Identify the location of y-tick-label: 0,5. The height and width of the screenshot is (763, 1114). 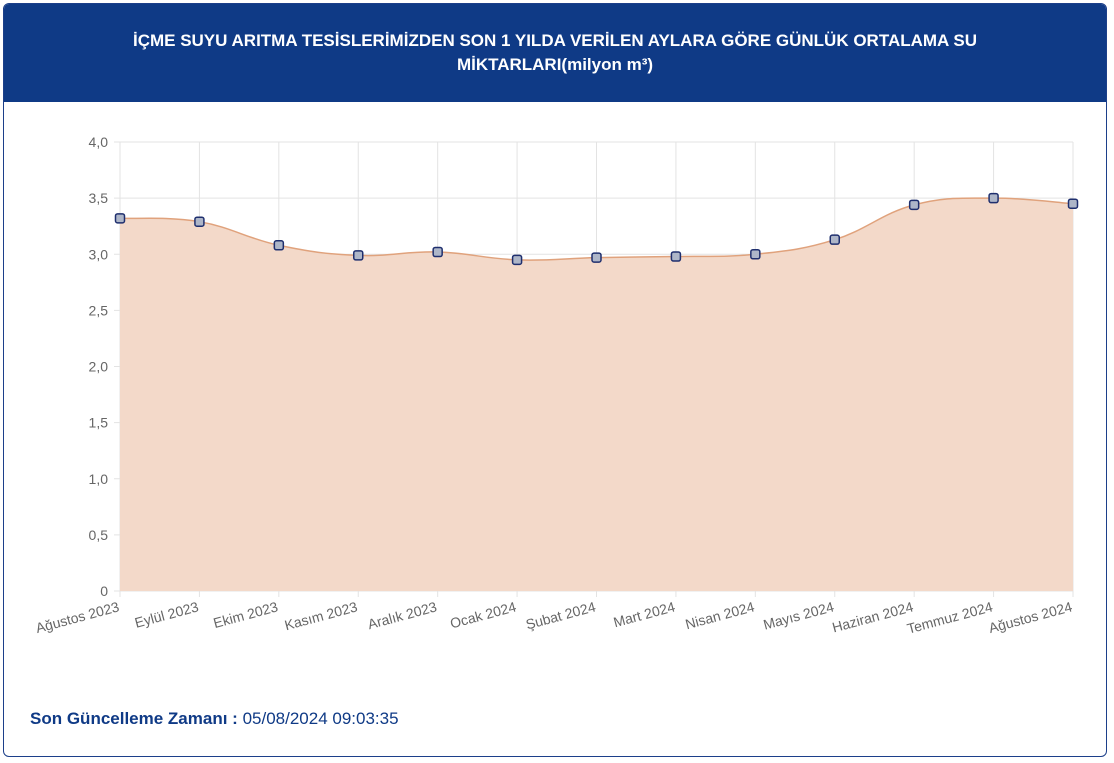
(99, 535).